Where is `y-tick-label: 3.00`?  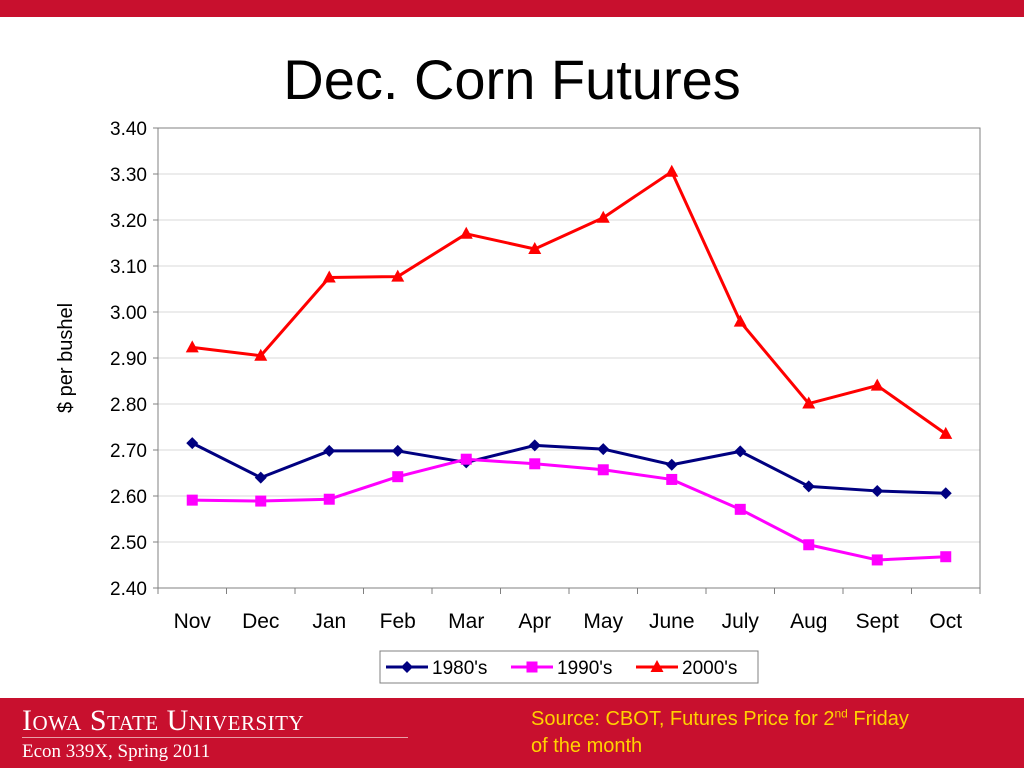
y-tick-label: 3.00 is located at coordinates (128, 313).